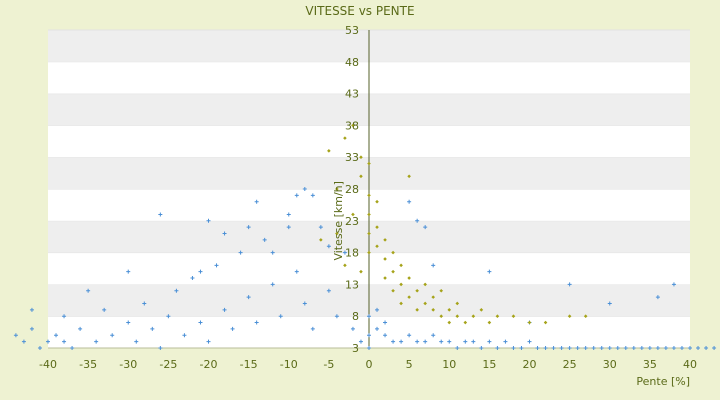 This screenshot has width=720, height=400. What do you see at coordinates (570, 364) in the screenshot?
I see `x-tick-label: 25` at bounding box center [570, 364].